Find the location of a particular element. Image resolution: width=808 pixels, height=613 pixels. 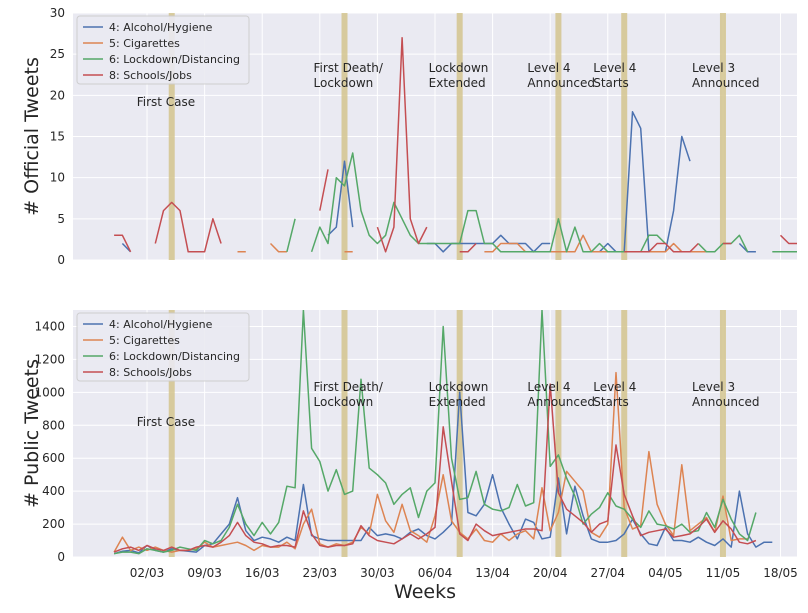

y-tick-label: 25 is located at coordinates (57, 54).